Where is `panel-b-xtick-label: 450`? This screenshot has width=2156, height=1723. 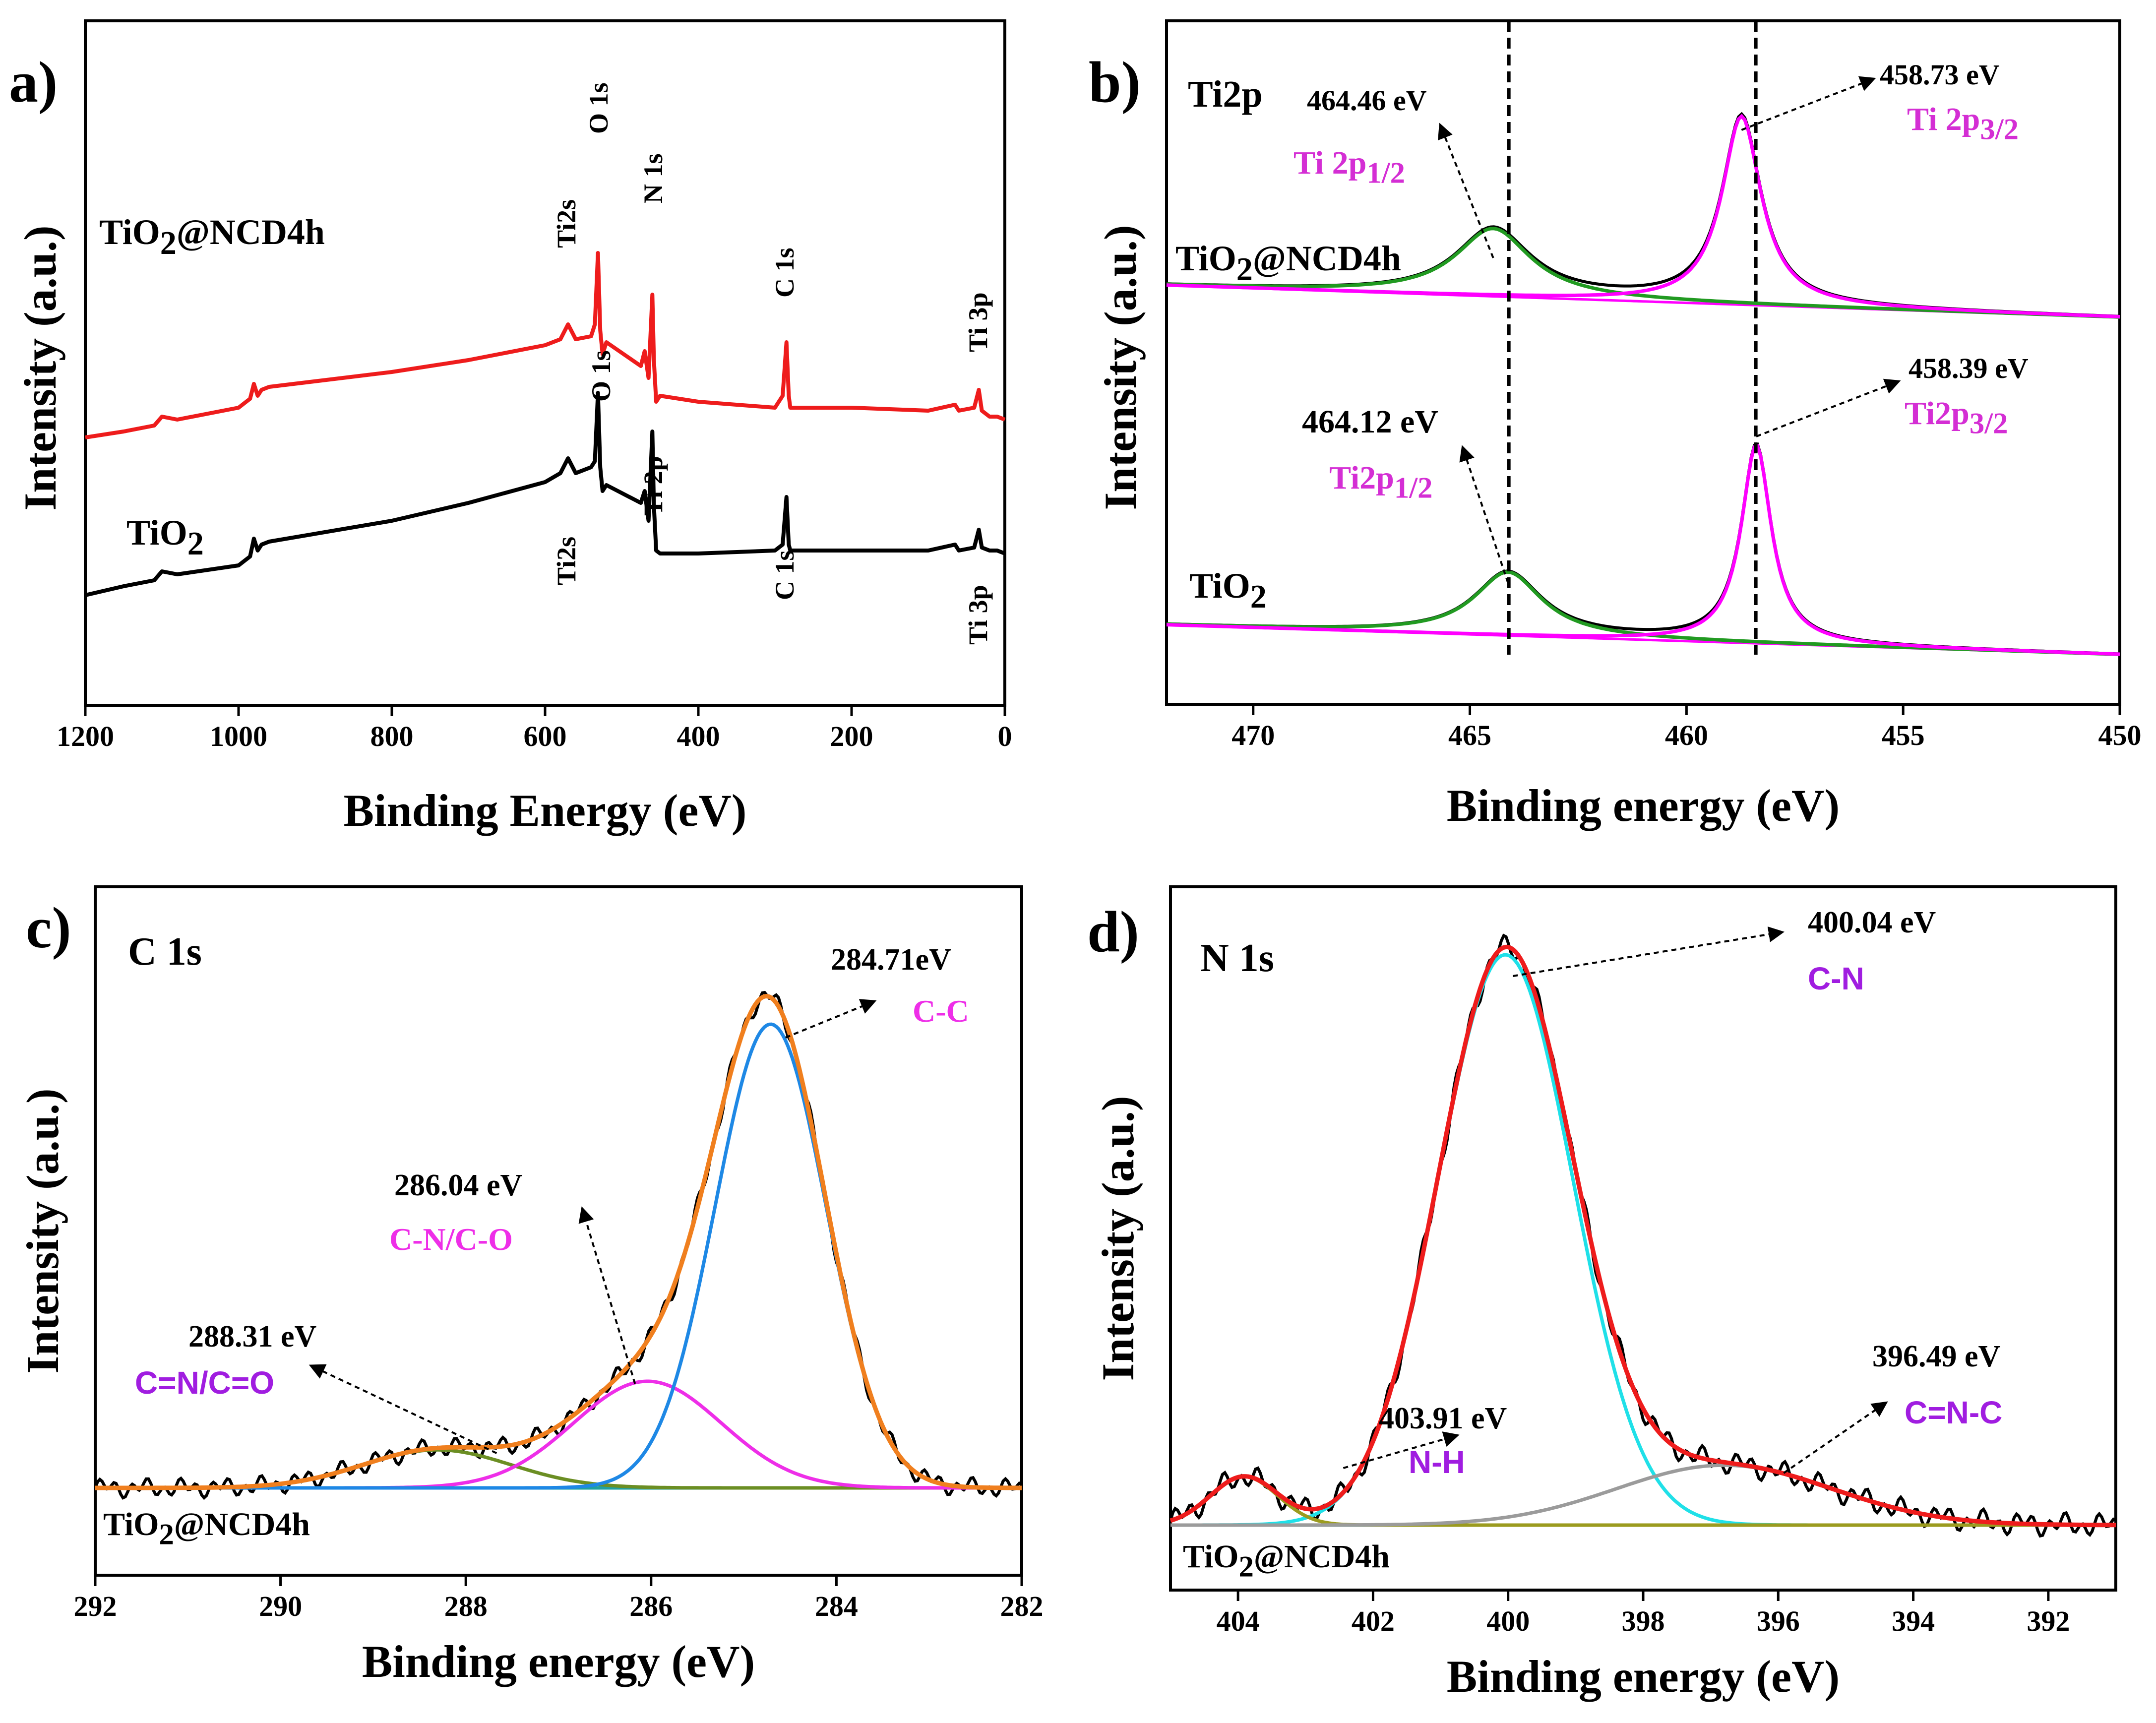 panel-b-xtick-label: 450 is located at coordinates (2120, 735).